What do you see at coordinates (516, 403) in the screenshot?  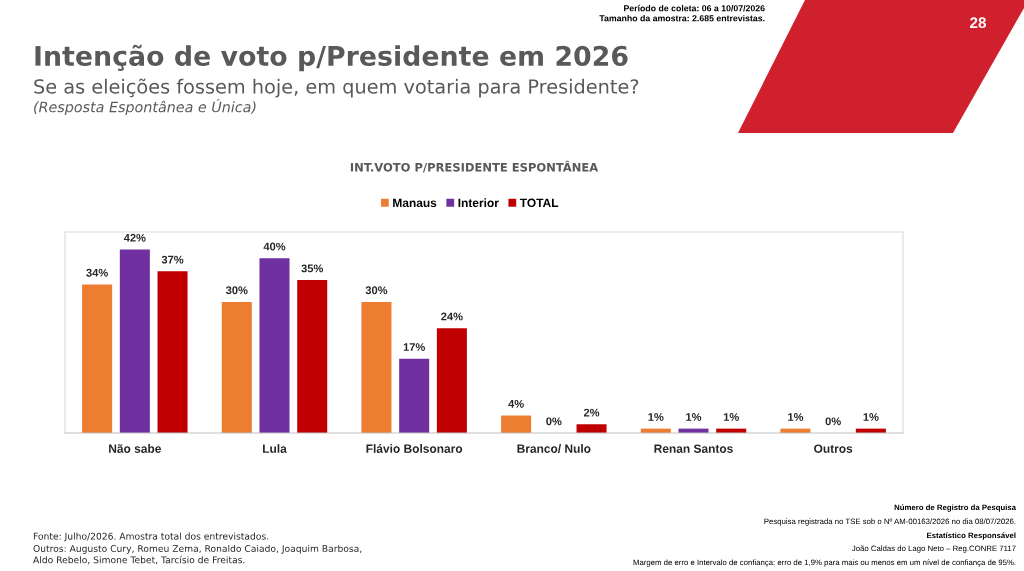 I see `data-label: 4%` at bounding box center [516, 403].